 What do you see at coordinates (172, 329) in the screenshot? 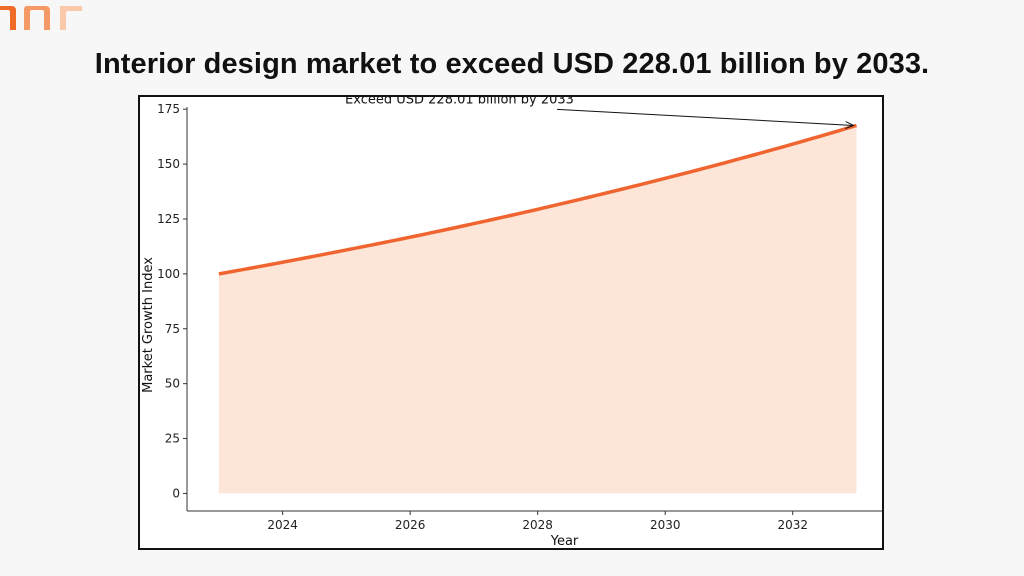
I see `y-tick-label: 75` at bounding box center [172, 329].